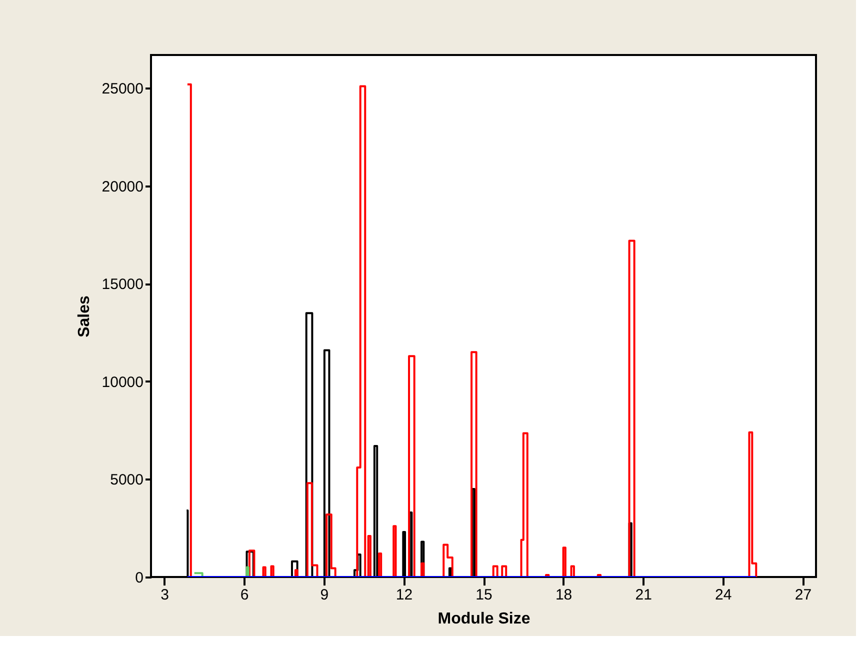 The width and height of the screenshot is (860, 666). What do you see at coordinates (803, 595) in the screenshot?
I see `x-tick-label: 27` at bounding box center [803, 595].